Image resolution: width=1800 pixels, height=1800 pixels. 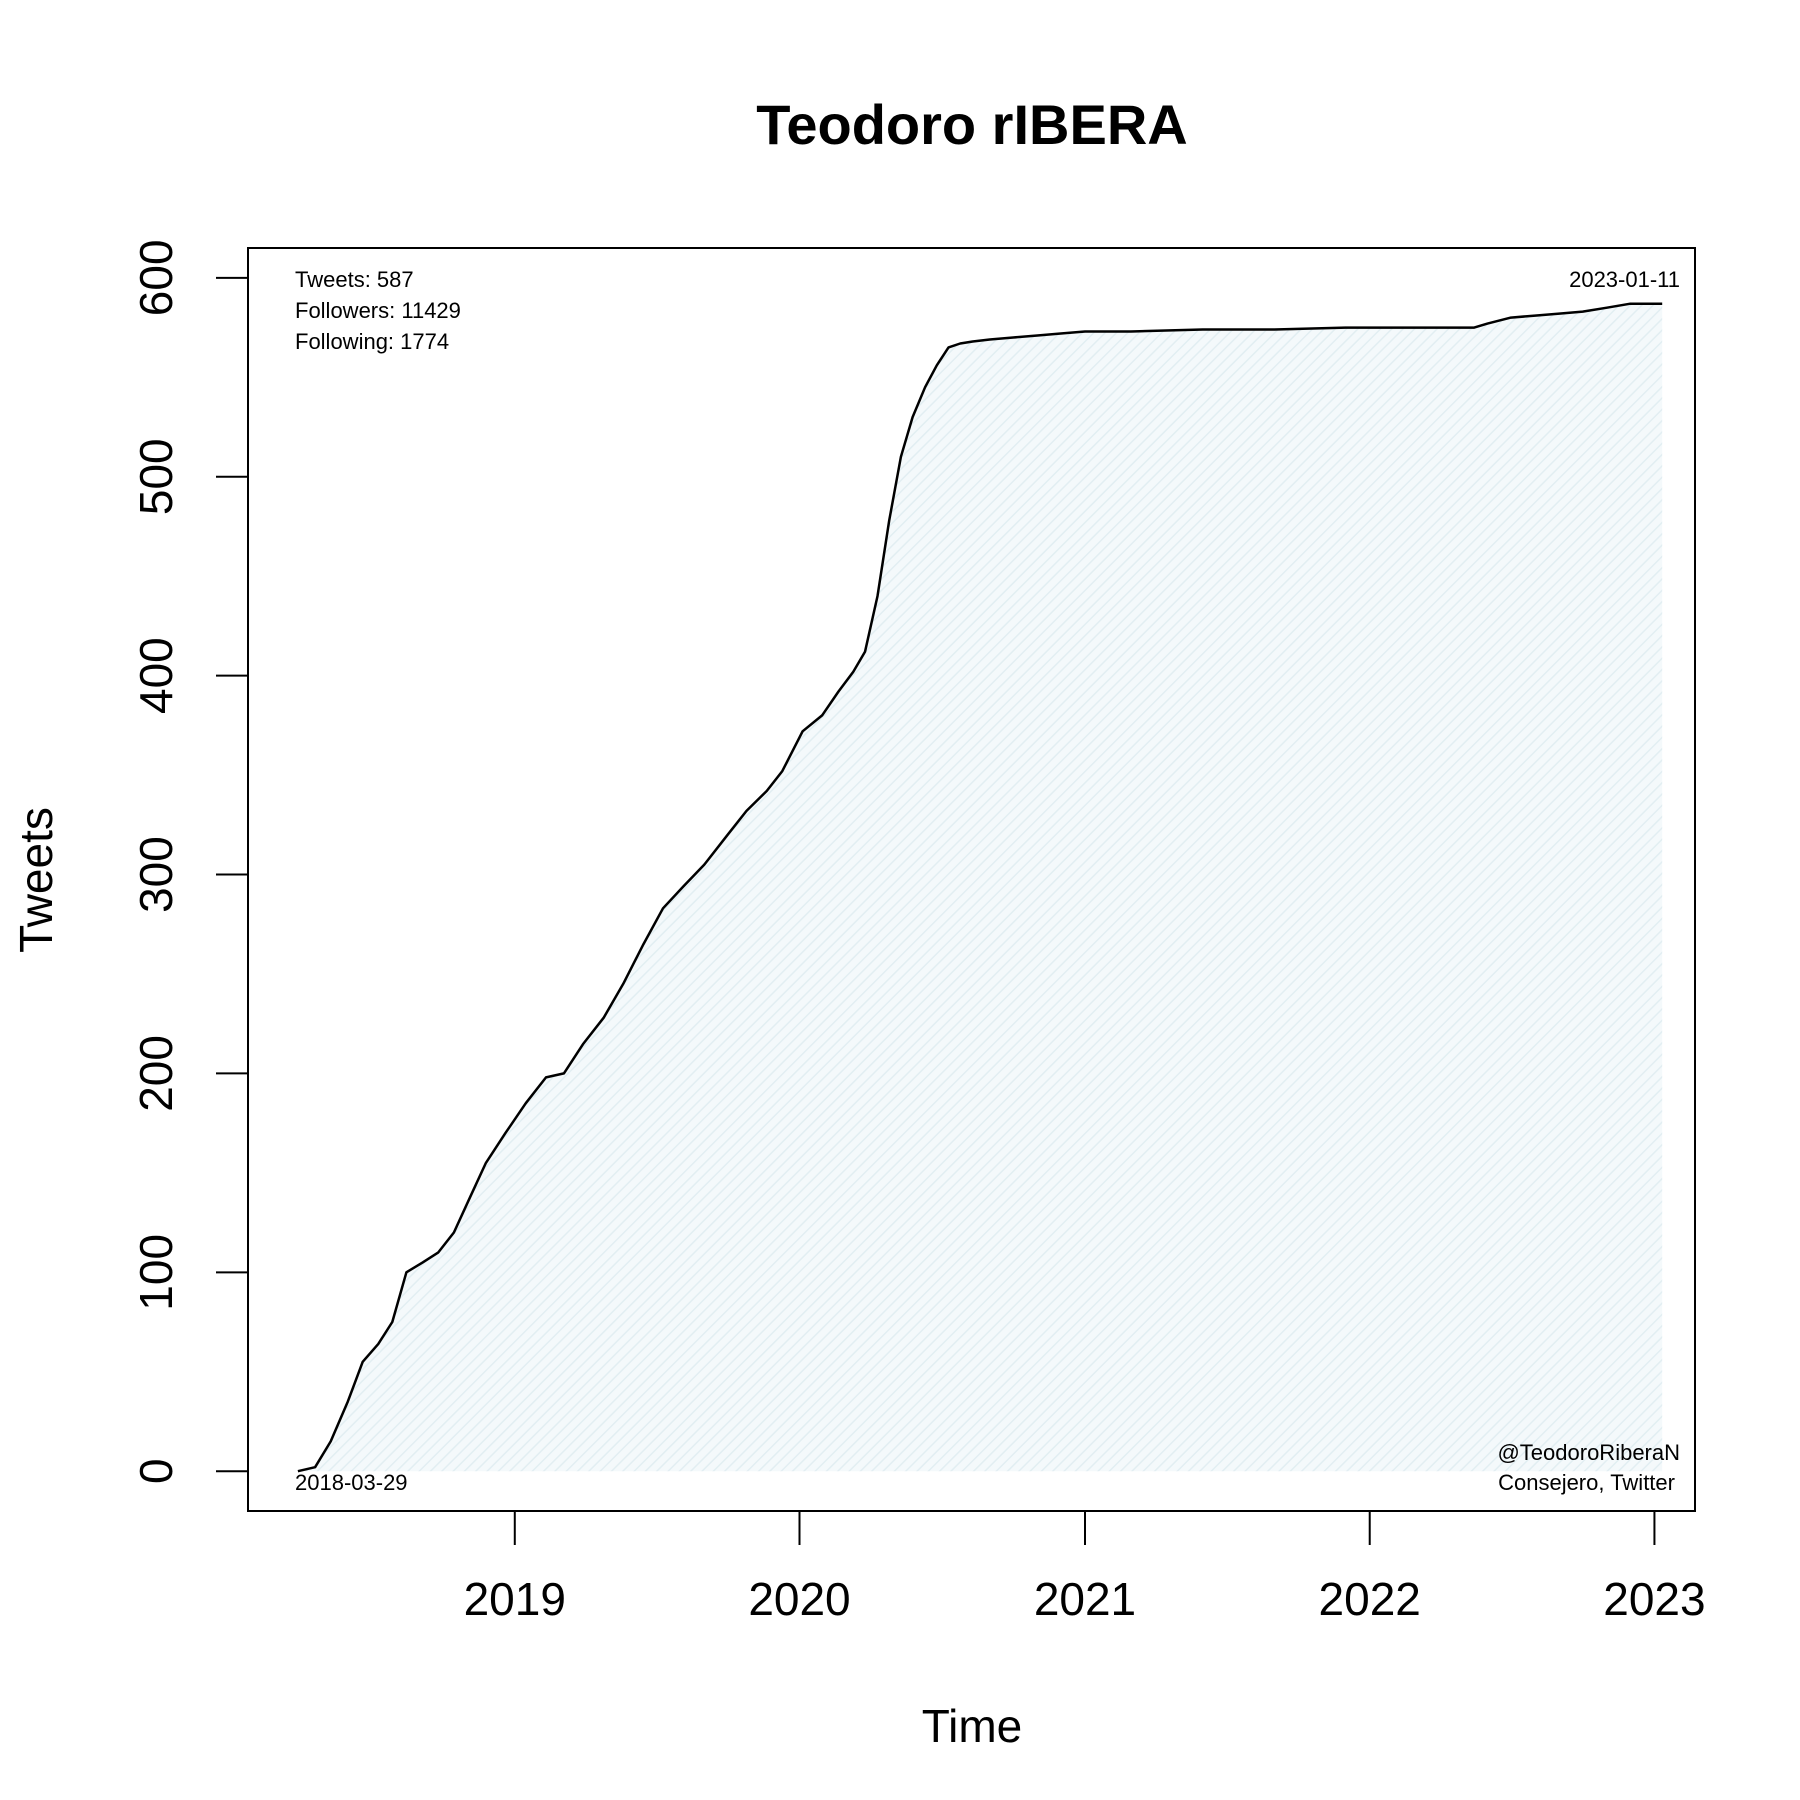 I want to click on y-tick-label: 400, so click(x=156, y=675).